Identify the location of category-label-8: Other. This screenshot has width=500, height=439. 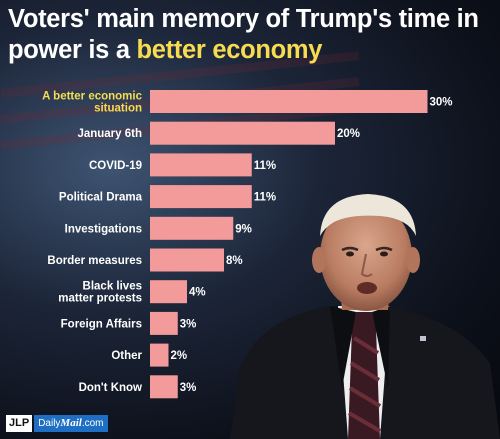
(126, 356).